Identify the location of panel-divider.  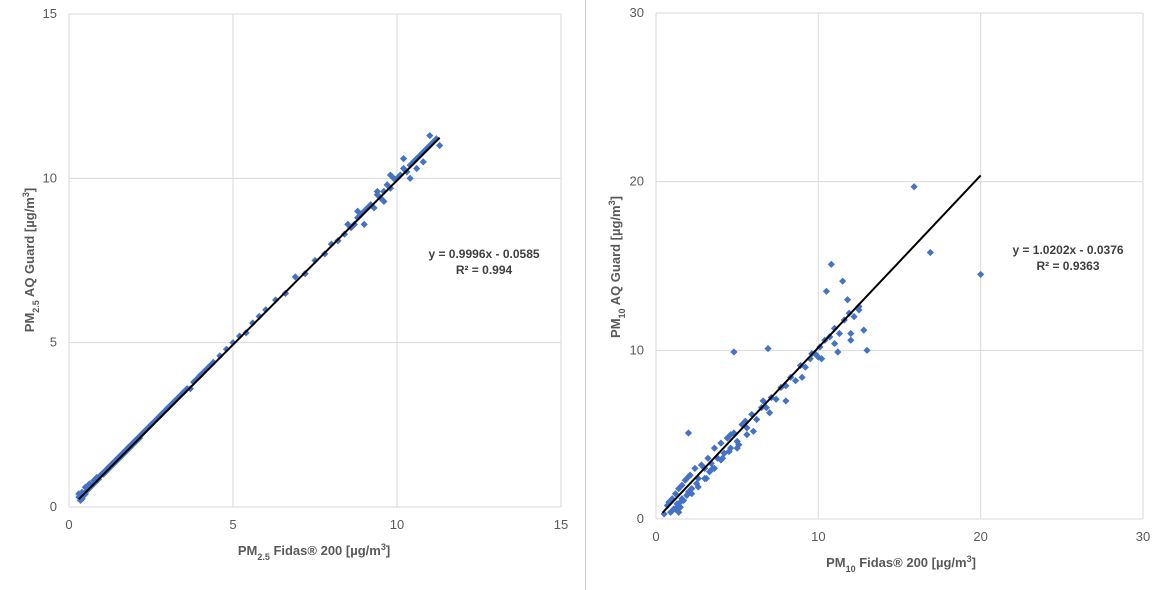
(585, 295).